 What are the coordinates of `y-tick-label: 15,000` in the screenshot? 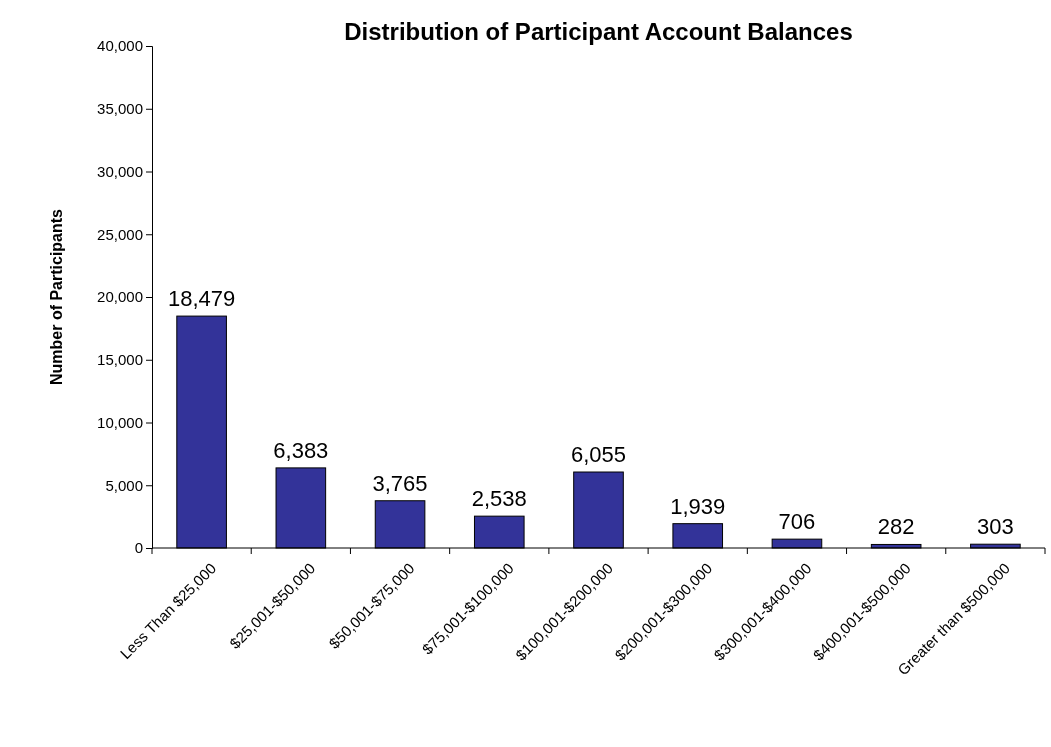 It's located at (120, 360).